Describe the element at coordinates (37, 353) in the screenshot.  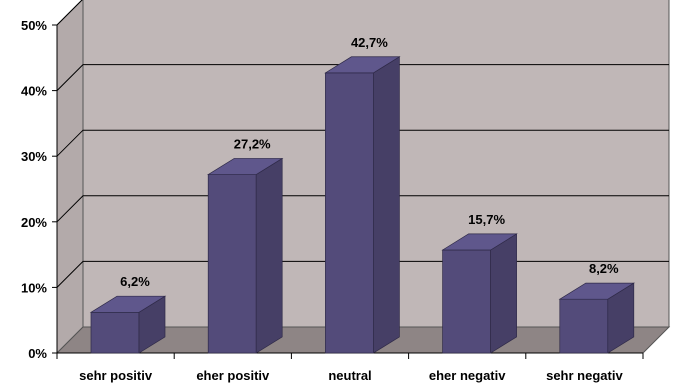
I see `y-tick-label: 0%` at that location.